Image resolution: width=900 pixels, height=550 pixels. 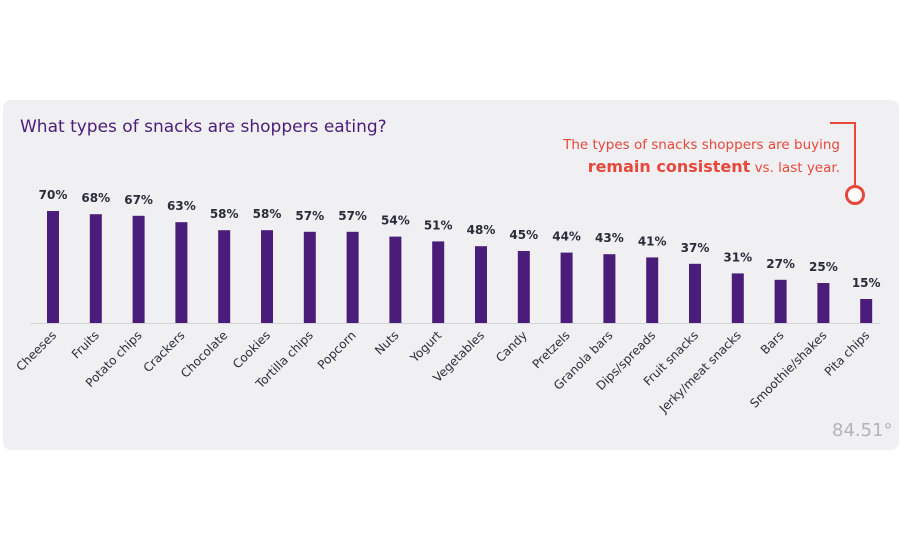 I want to click on bar-smoothie-shakes, so click(x=823, y=303).